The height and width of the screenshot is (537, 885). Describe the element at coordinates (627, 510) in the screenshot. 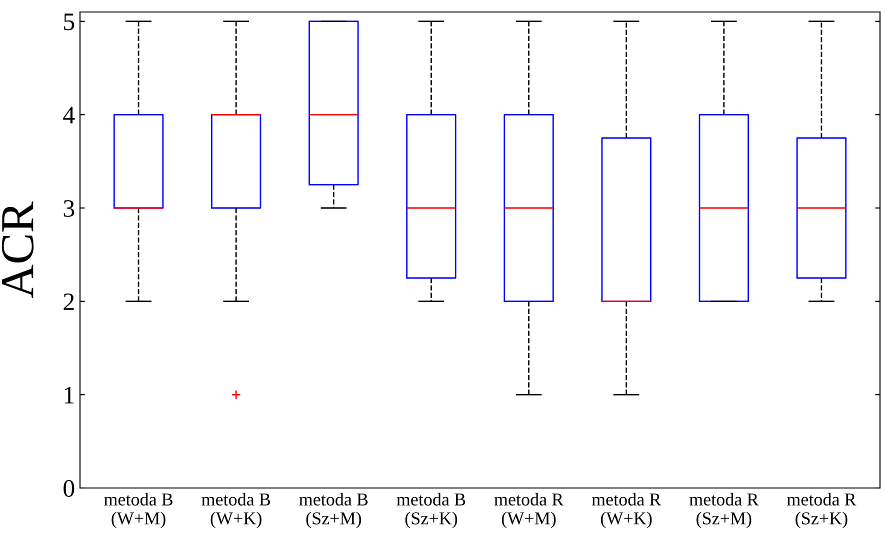

I see `x-tick-label: metoda R (W+K)` at that location.